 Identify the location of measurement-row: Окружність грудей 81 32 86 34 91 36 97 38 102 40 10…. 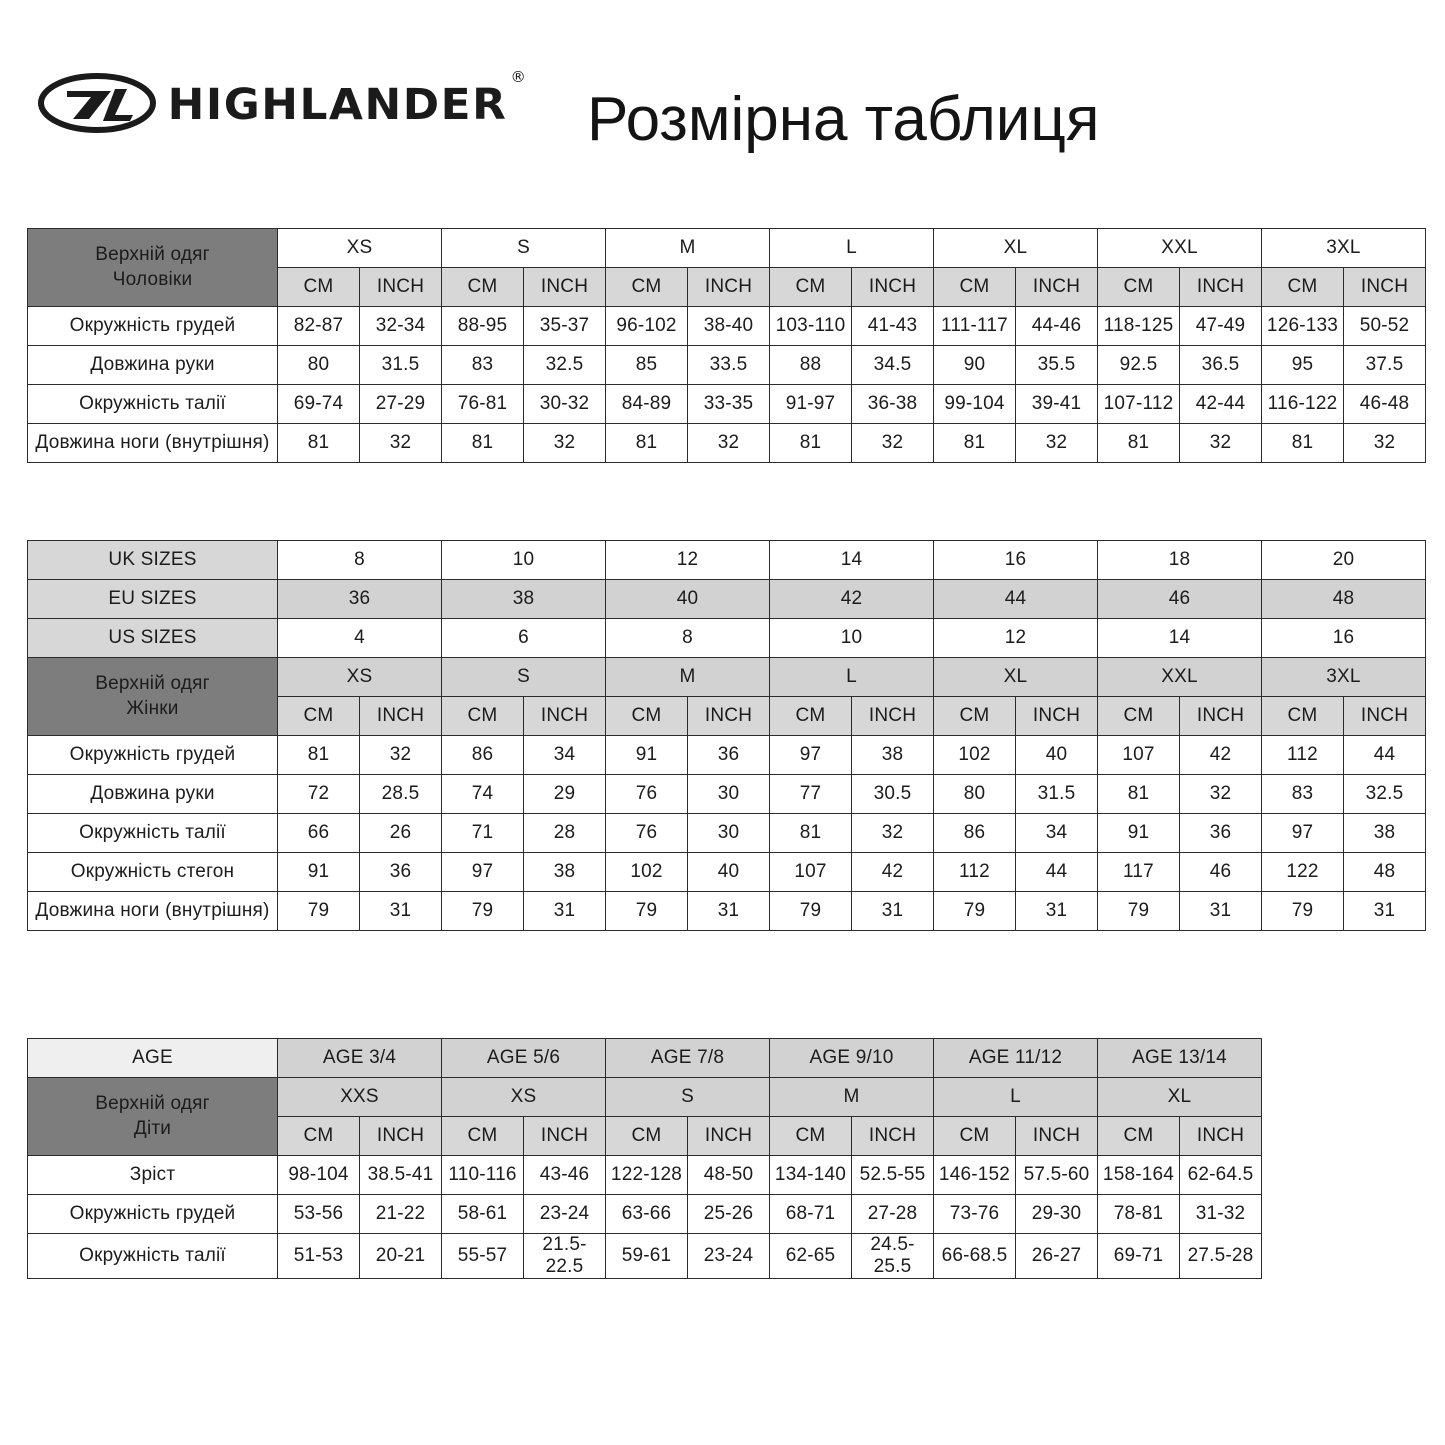
(726, 755).